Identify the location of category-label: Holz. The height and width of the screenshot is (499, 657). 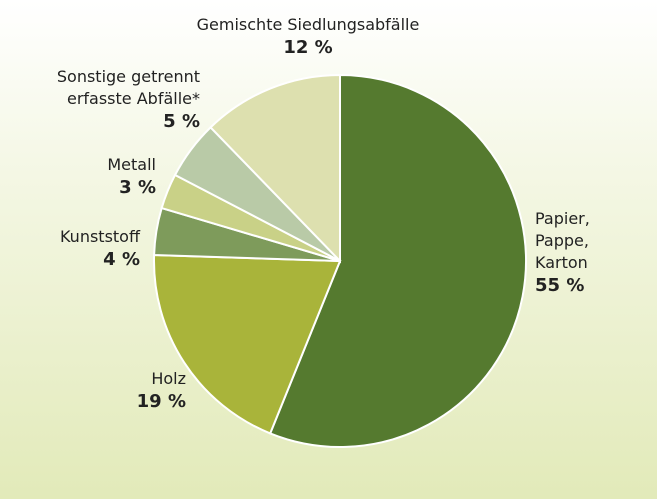
(168, 378).